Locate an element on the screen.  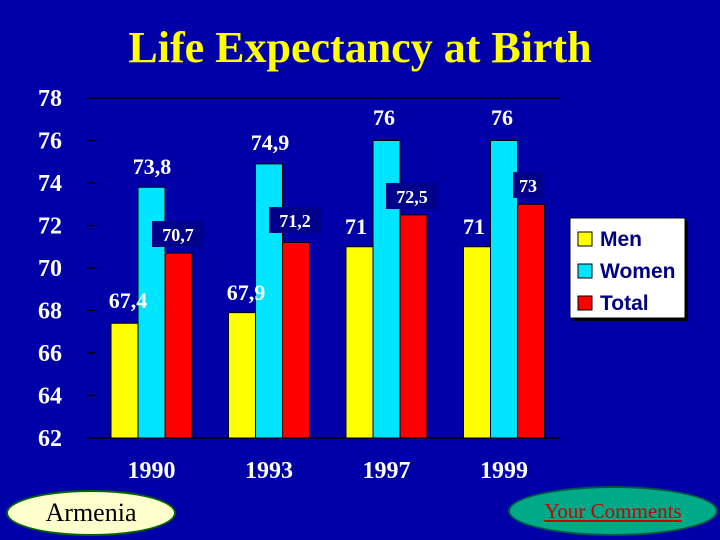
legend-label-total: Total is located at coordinates (624, 303).